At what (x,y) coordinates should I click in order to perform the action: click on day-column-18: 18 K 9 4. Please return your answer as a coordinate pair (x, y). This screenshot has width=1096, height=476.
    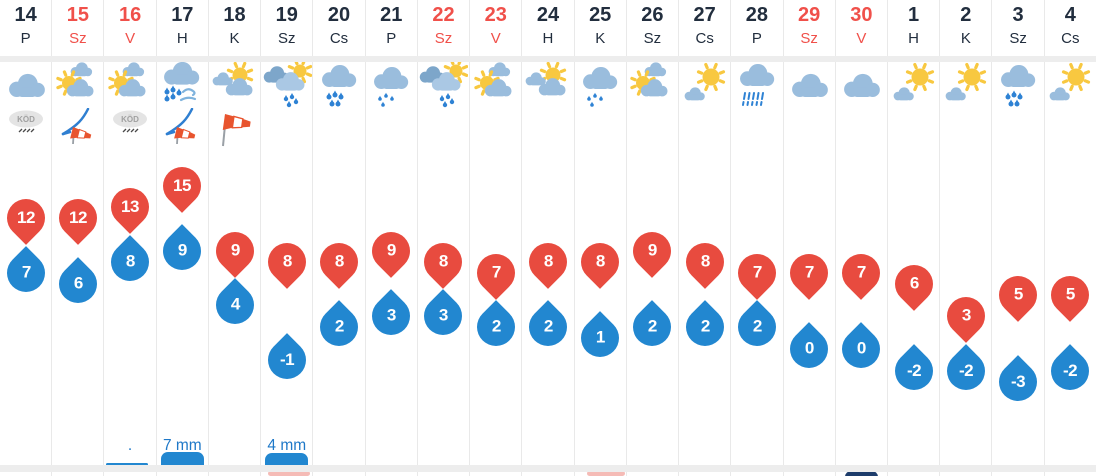
    Looking at the image, I should click on (234, 238).